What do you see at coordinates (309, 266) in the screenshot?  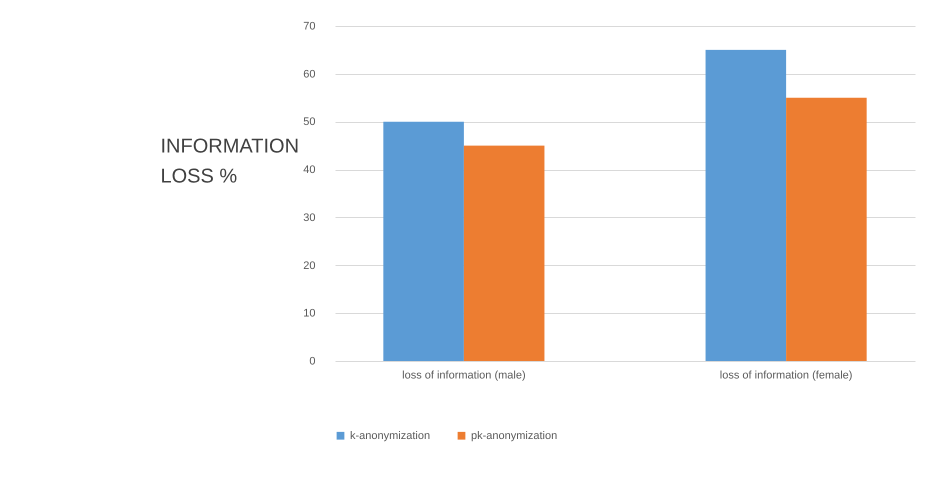 I see `y-tick-label: 20` at bounding box center [309, 266].